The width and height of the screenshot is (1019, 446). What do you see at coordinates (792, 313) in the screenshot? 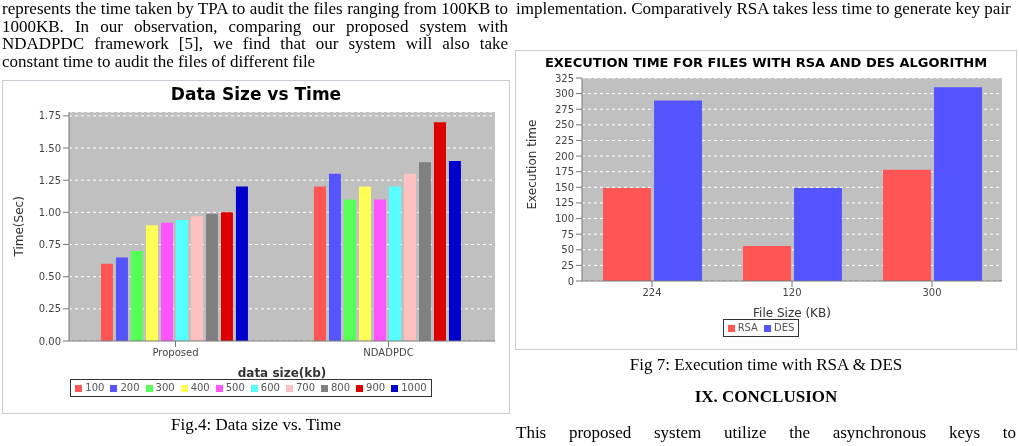
I see `x-axis-title: File Size (KB)` at bounding box center [792, 313].